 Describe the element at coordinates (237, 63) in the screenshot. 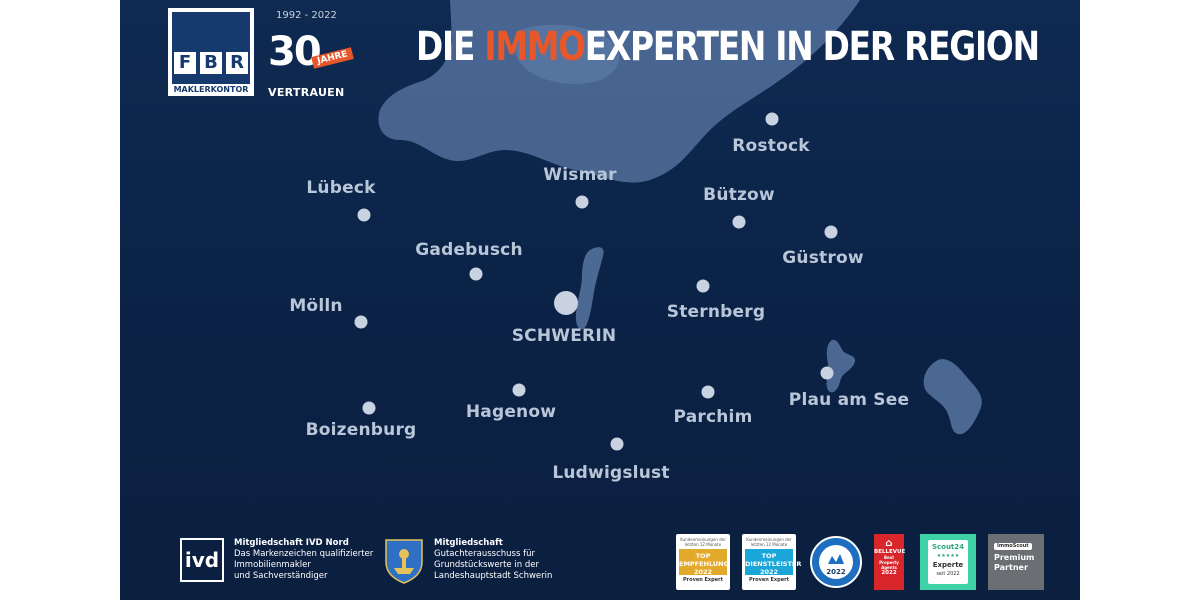

I see `logo-letter: R` at that location.